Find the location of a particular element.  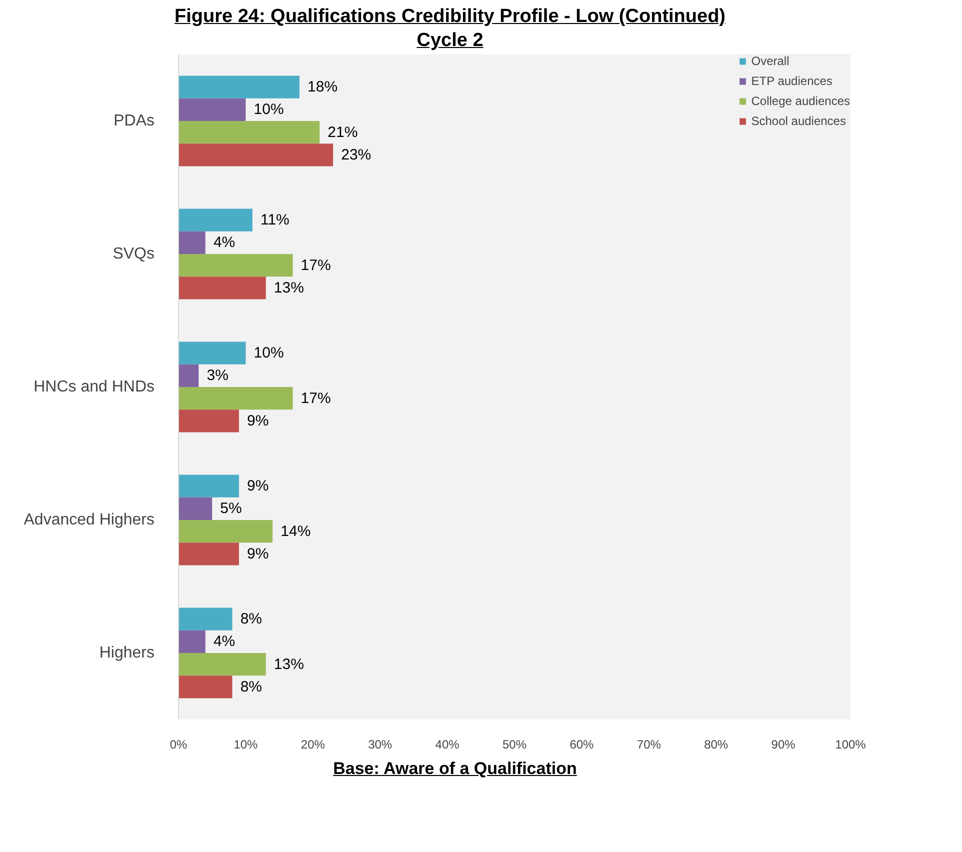

x-tick-label: 0% is located at coordinates (179, 745).